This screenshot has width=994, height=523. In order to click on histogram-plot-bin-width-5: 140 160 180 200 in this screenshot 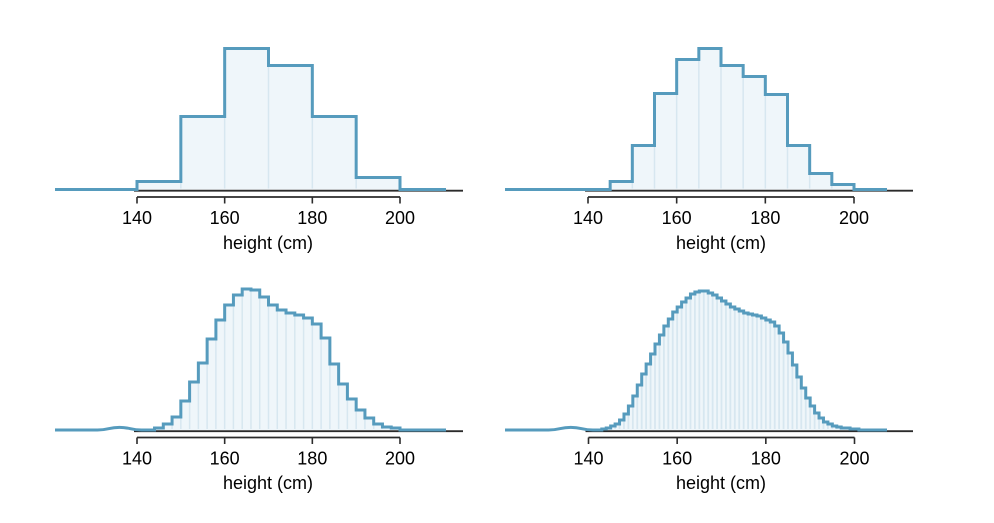, I will do `click(709, 137)`.